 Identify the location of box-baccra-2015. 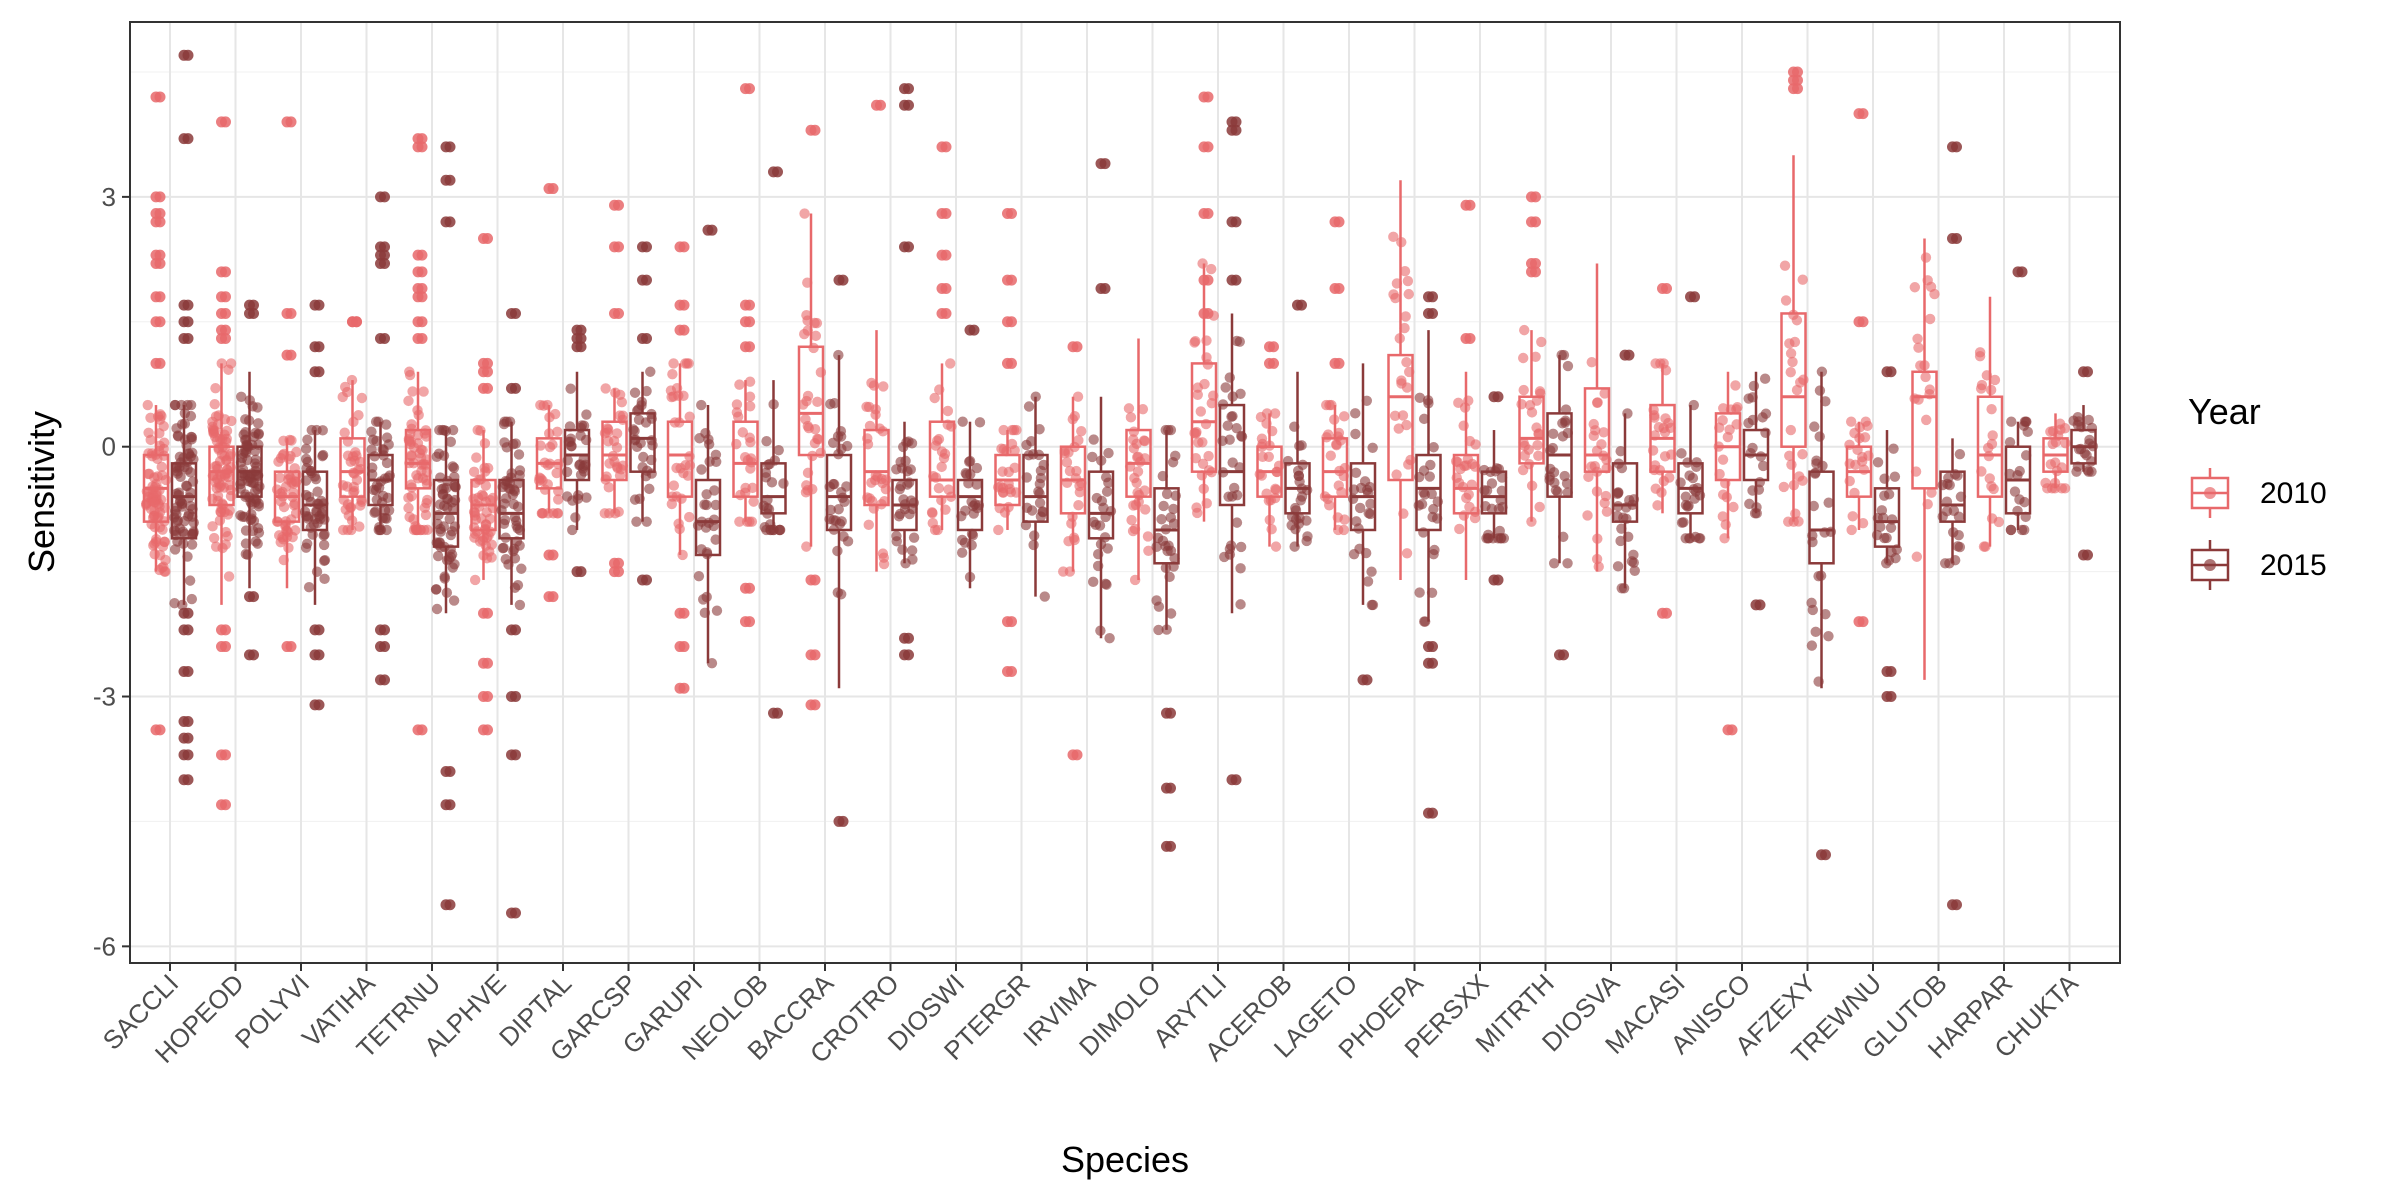
(839, 550).